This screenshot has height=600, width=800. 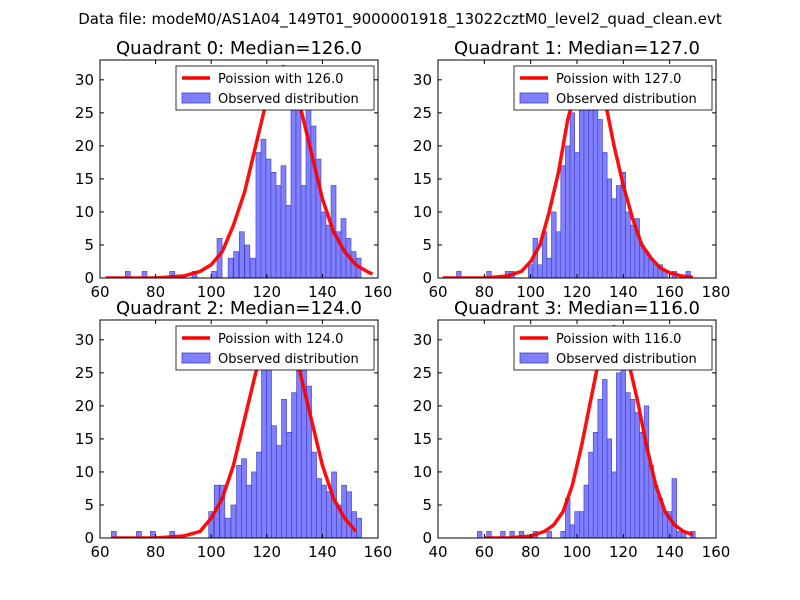 What do you see at coordinates (618, 79) in the screenshot?
I see `legend-poisson-label: Poission with 127.0` at bounding box center [618, 79].